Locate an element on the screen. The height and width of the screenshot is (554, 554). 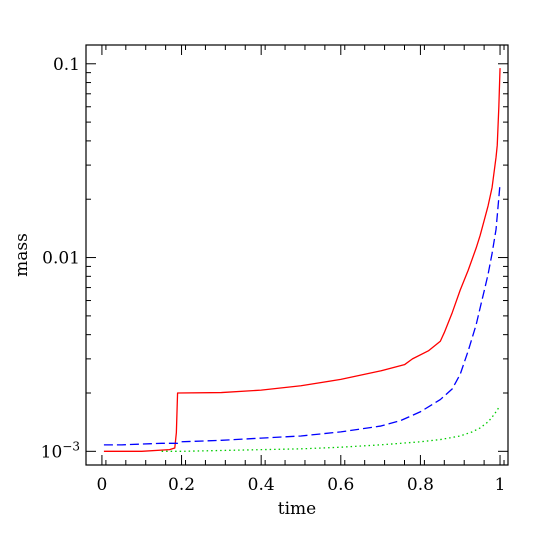
y-tick-label-exponent: −3 is located at coordinates (71, 446).